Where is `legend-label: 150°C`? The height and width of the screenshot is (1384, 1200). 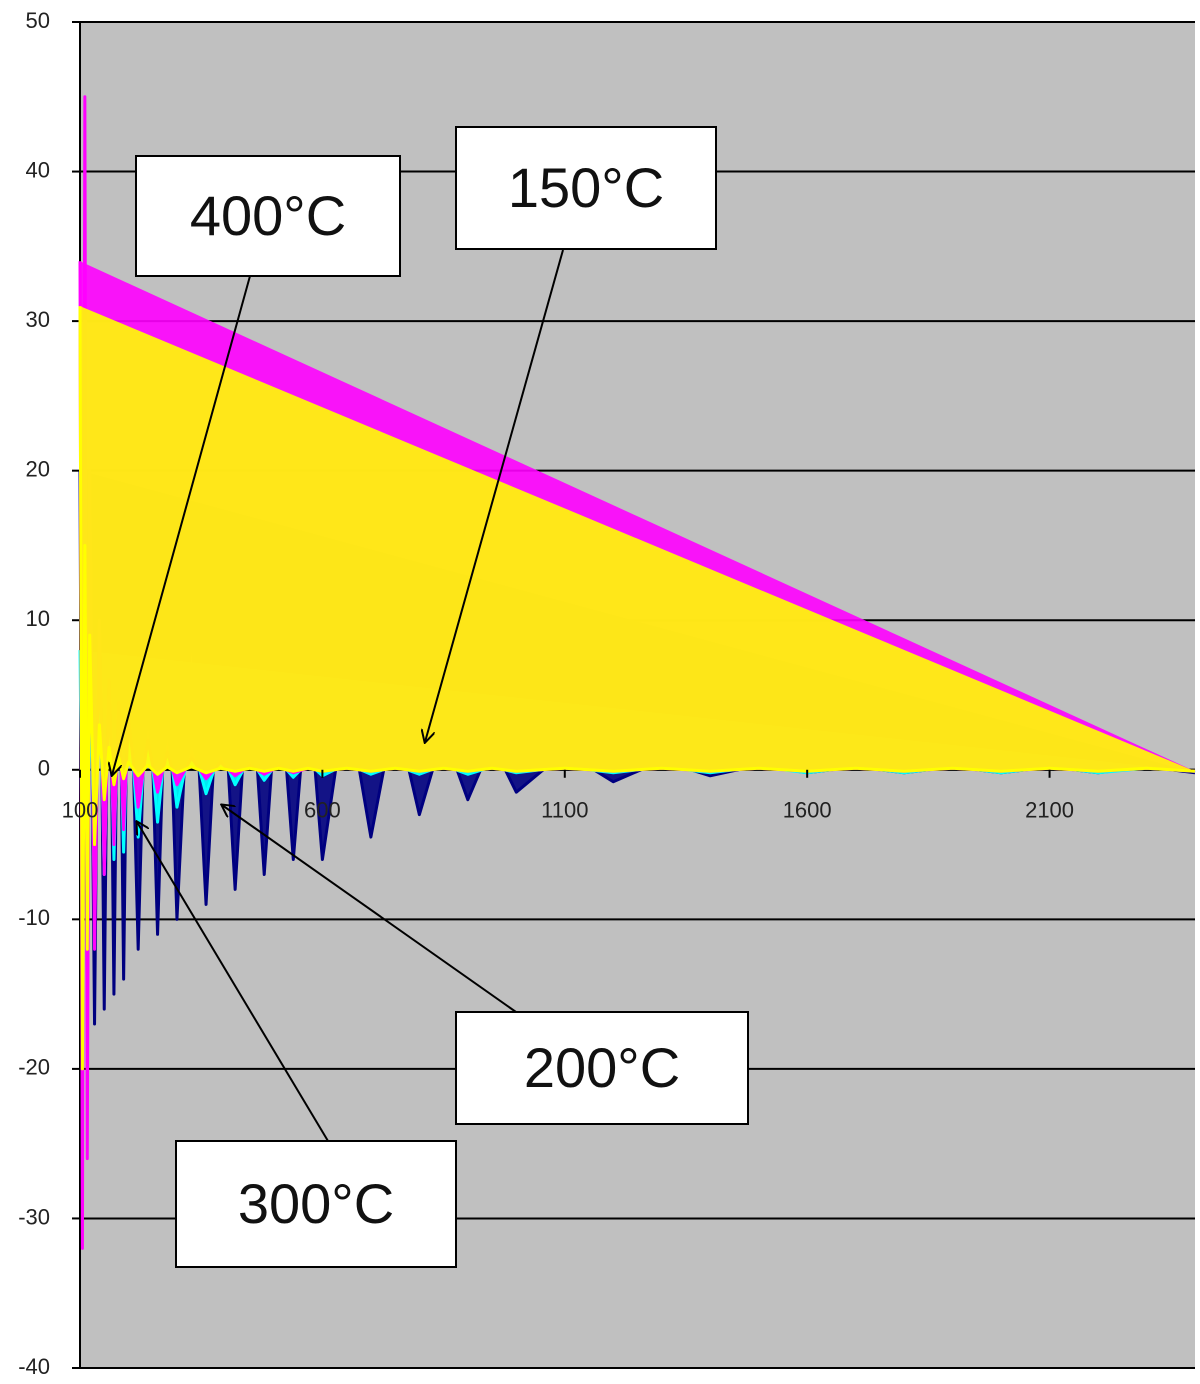
legend-label: 150°C is located at coordinates (586, 187).